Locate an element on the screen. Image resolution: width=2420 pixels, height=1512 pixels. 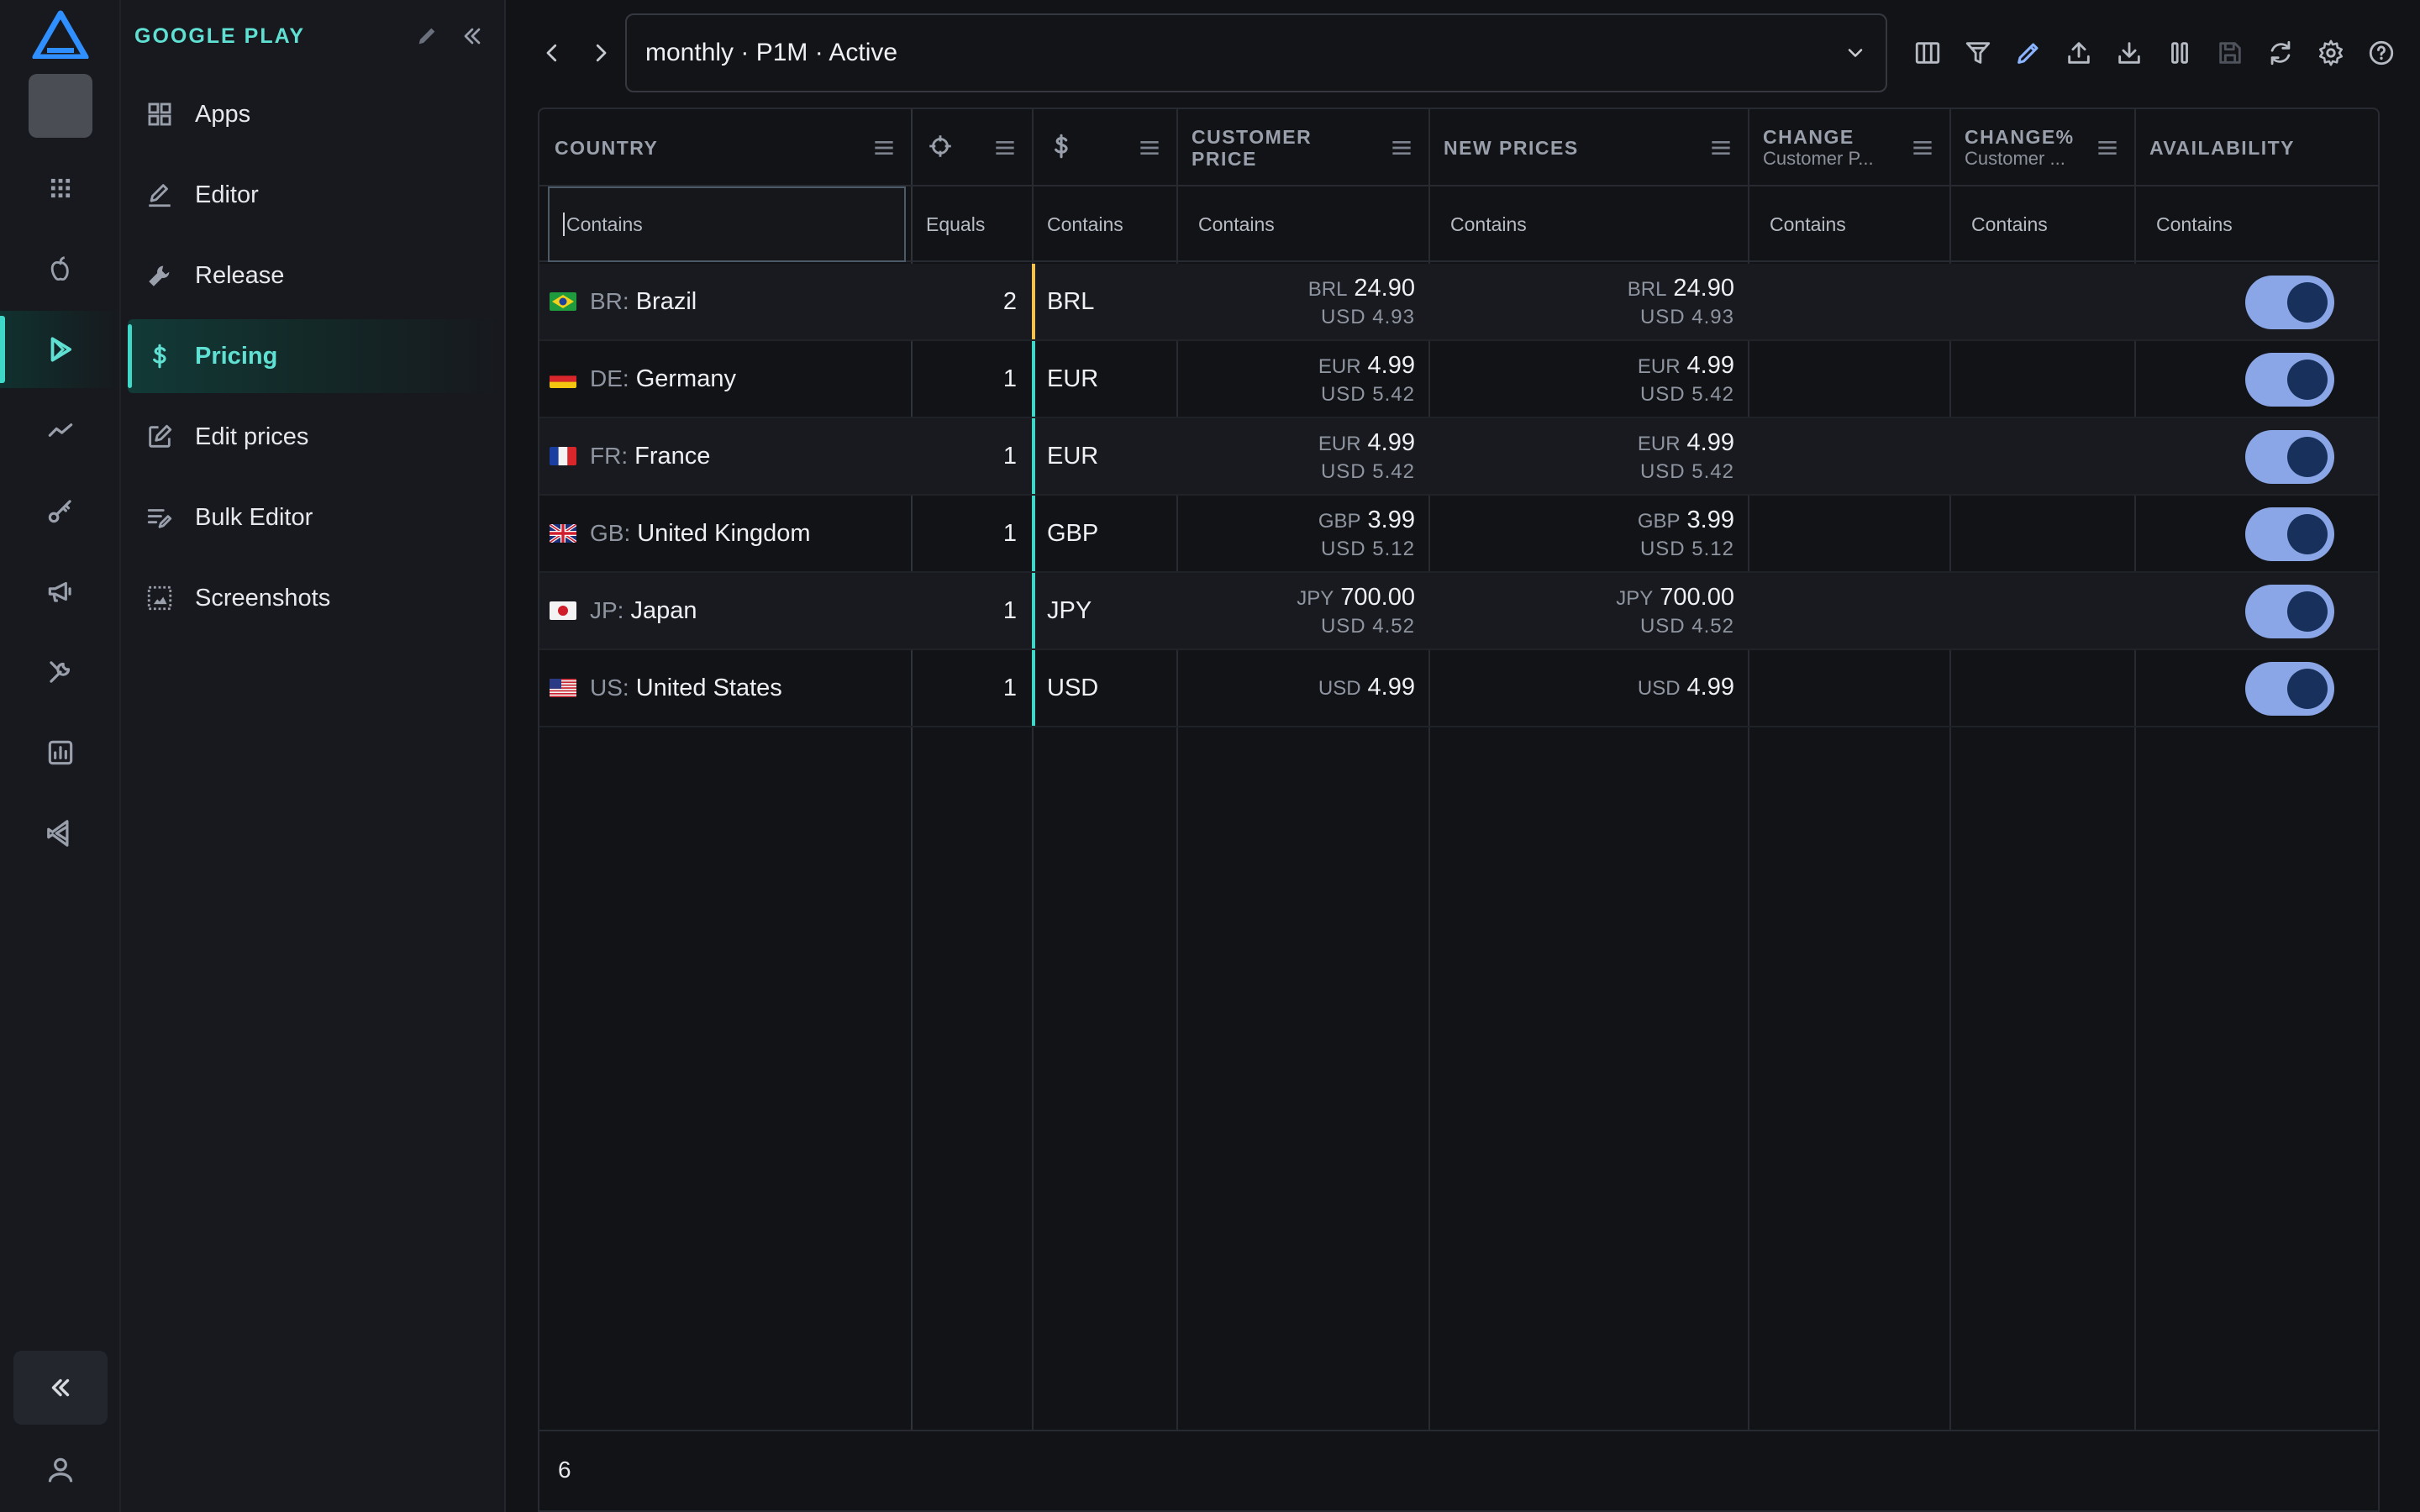
filter-tier: Equals is located at coordinates (956, 224).